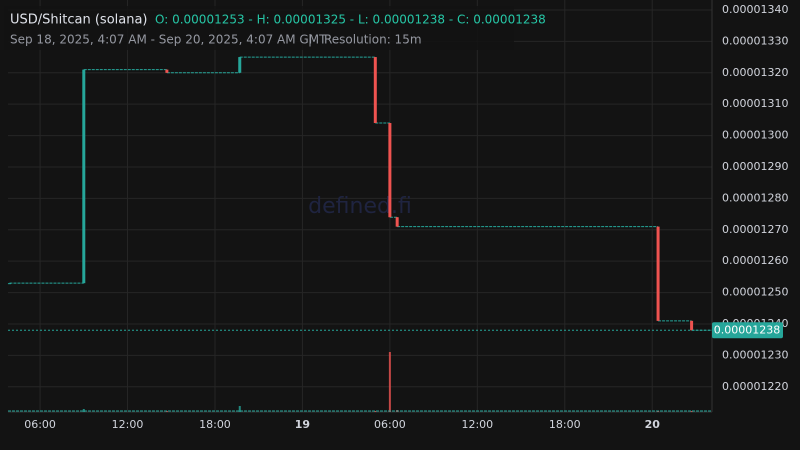  I want to click on last-price-label: 0.00001238, so click(747, 329).